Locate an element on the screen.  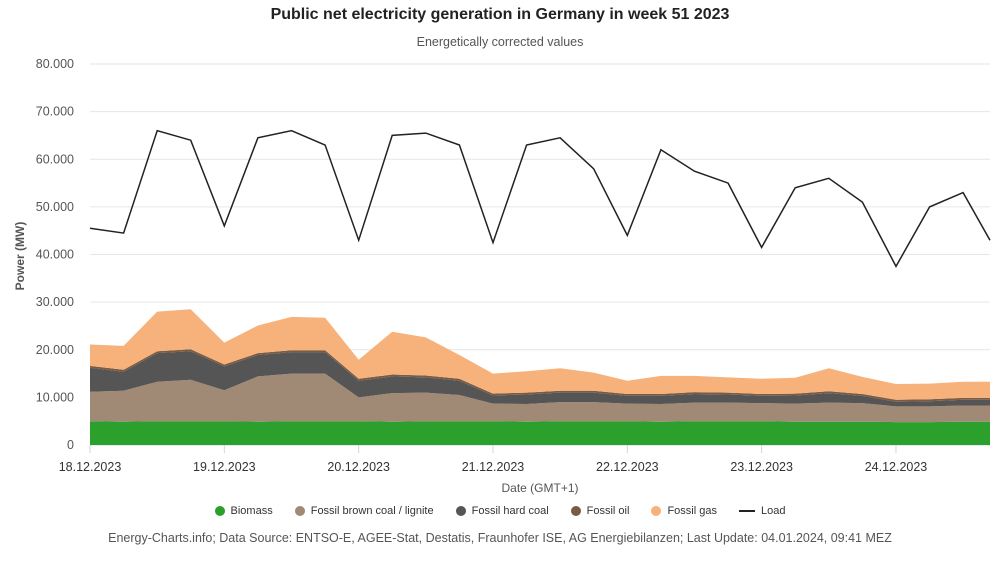
y-tick-label: 60.000 is located at coordinates (55, 159).